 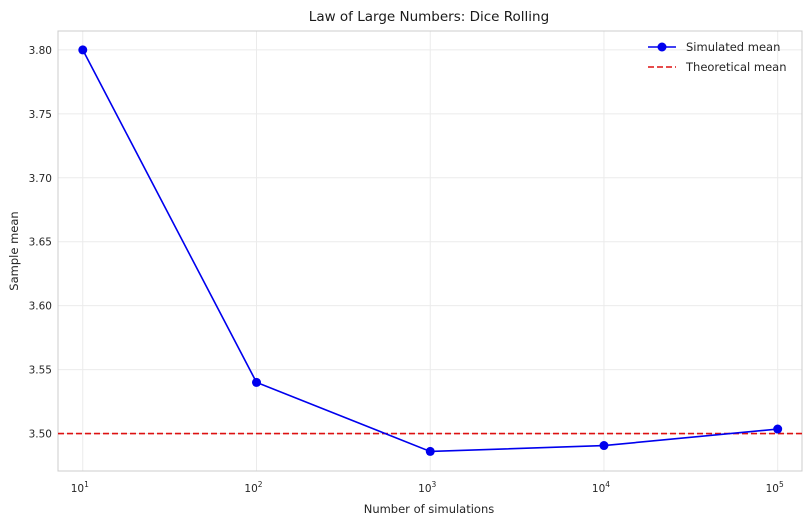 What do you see at coordinates (736, 67) in the screenshot?
I see `legend-theoretical-label: Theoretical mean` at bounding box center [736, 67].